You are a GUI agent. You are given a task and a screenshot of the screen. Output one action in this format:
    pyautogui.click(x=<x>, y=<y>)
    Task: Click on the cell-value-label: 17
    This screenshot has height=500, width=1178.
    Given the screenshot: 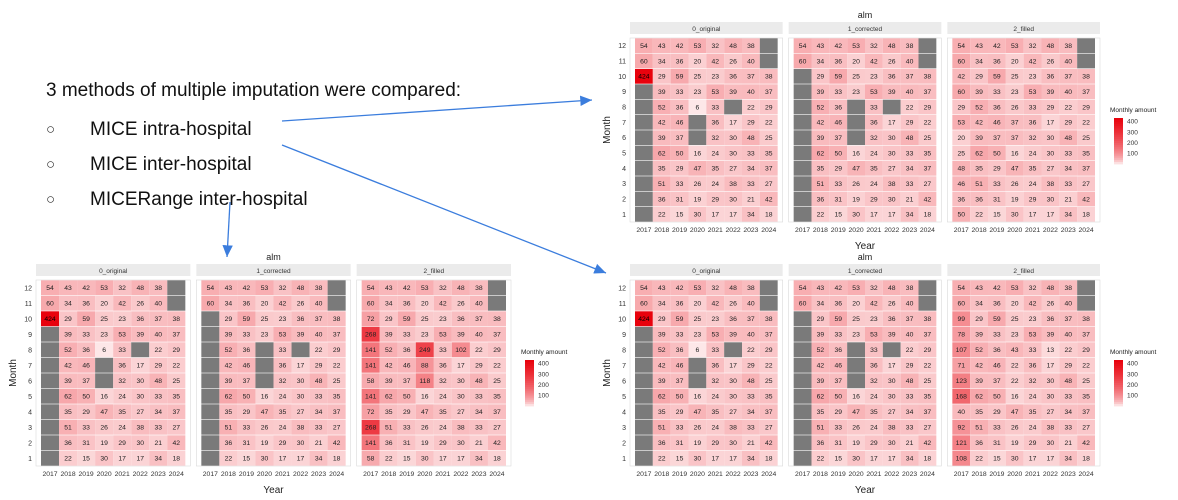 What is the action you would take?
    pyautogui.click(x=140, y=366)
    